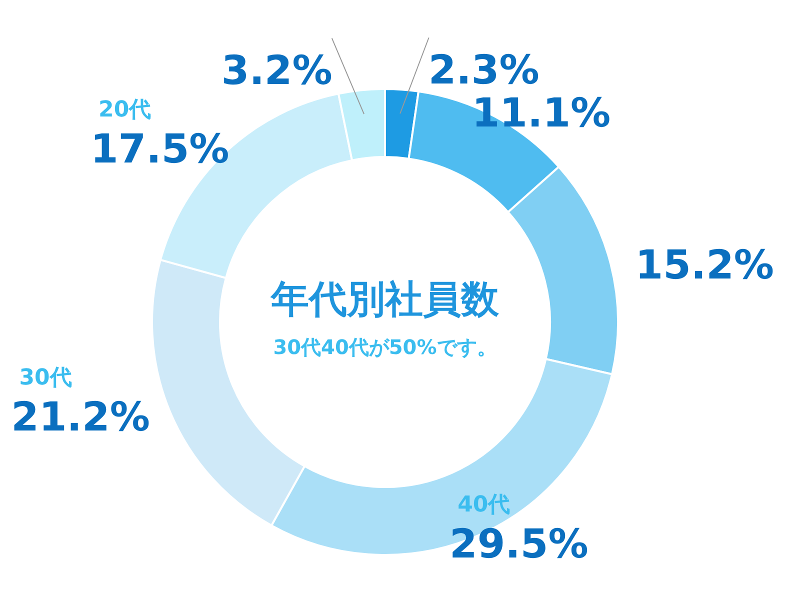 The width and height of the screenshot is (787, 600). I want to click on text: 30代40代が50%です。, so click(385, 347).